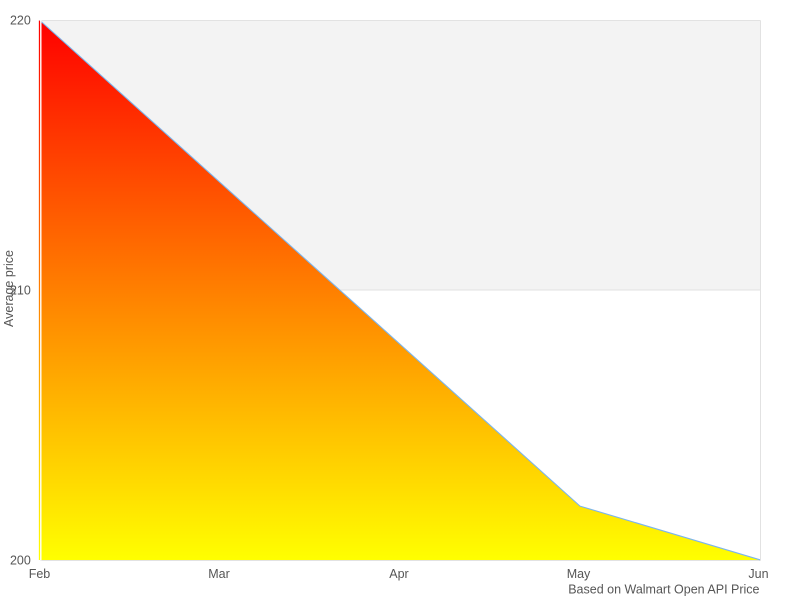 The width and height of the screenshot is (800, 600). What do you see at coordinates (20, 290) in the screenshot?
I see `svg-text: 210` at bounding box center [20, 290].